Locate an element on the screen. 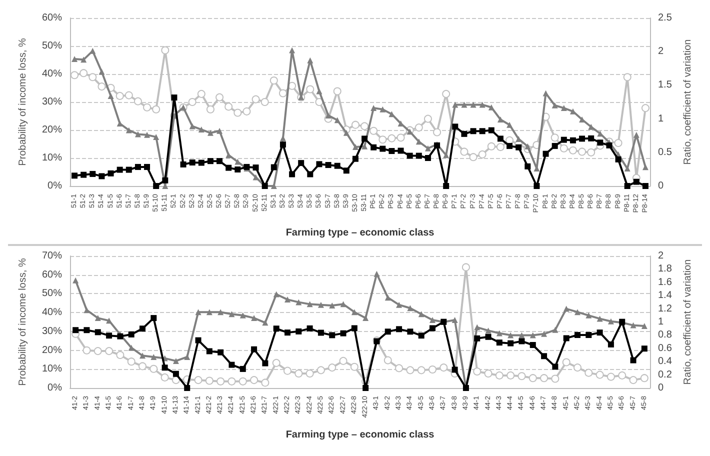  y2-tick-label: 0.5 is located at coordinates (665, 152).